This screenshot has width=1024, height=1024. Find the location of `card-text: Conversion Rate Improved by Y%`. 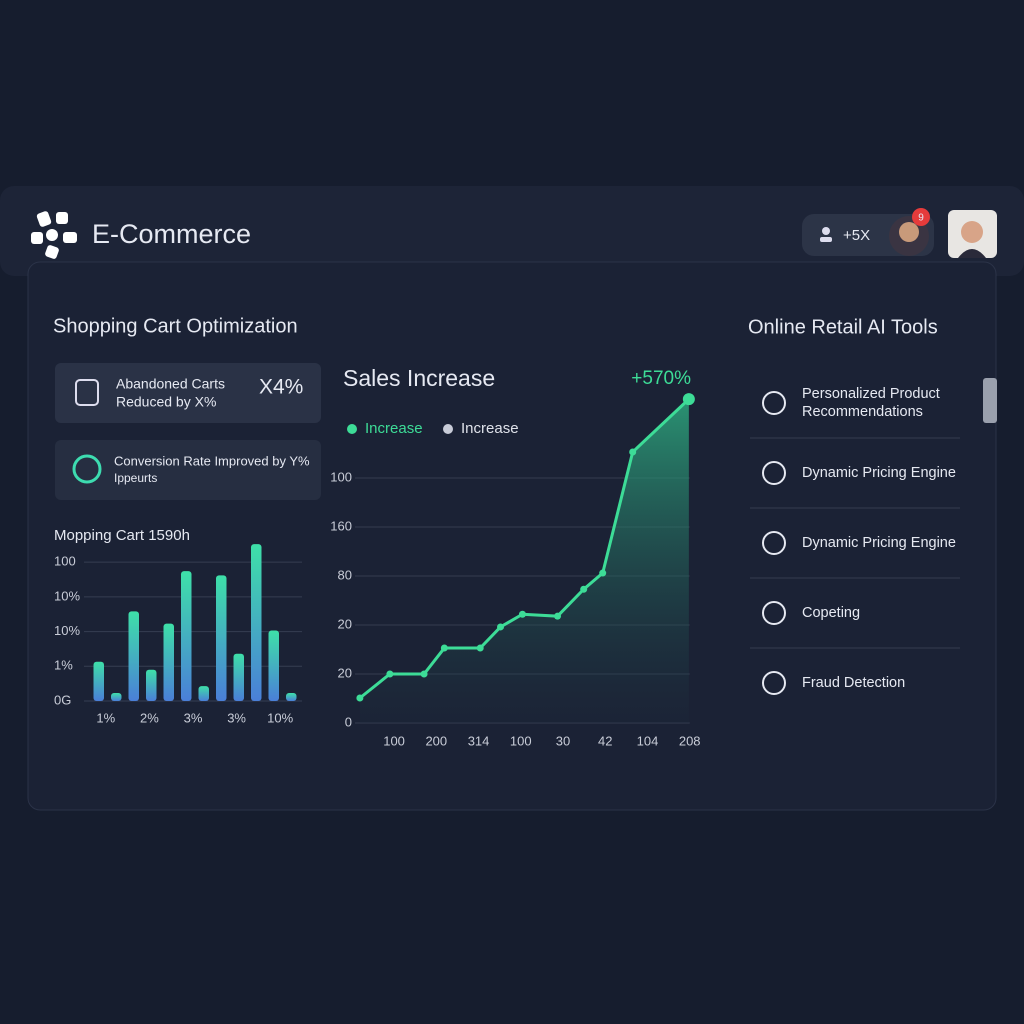

card-text: Conversion Rate Improved by Y% is located at coordinates (212, 460).